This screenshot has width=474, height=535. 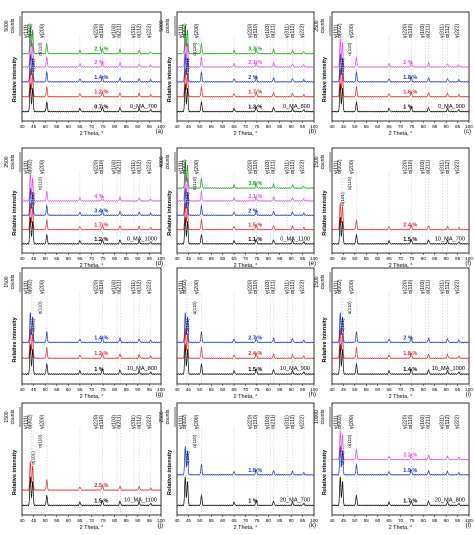 I want to click on panel-letter: (l), so click(x=468, y=526).